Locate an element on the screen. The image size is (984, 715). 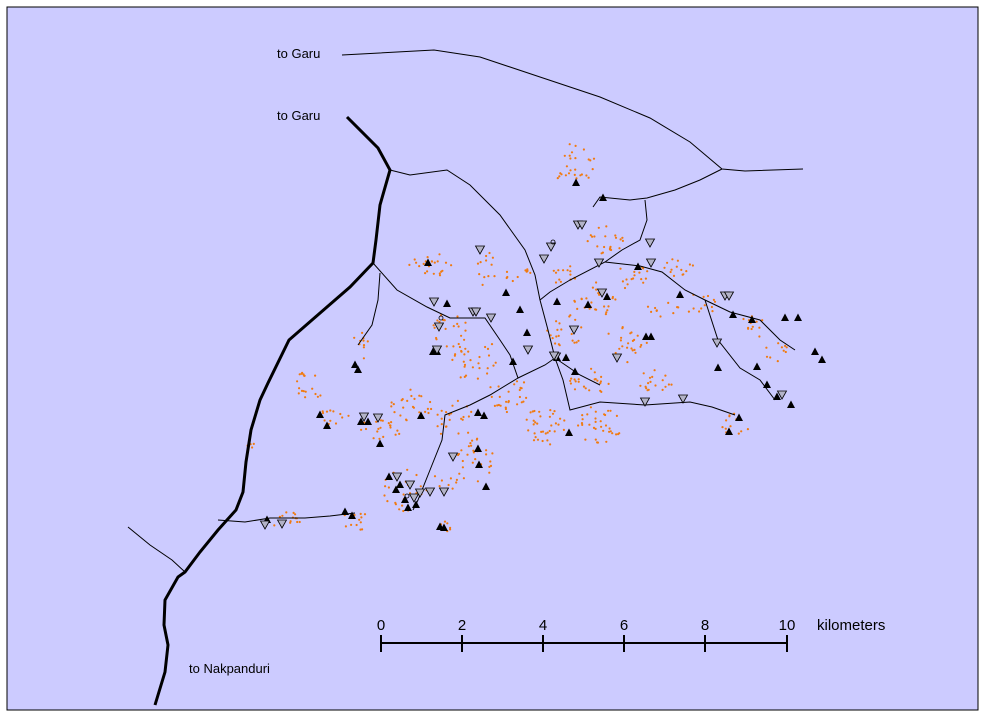
road-link-a is located at coordinates (657, 188).